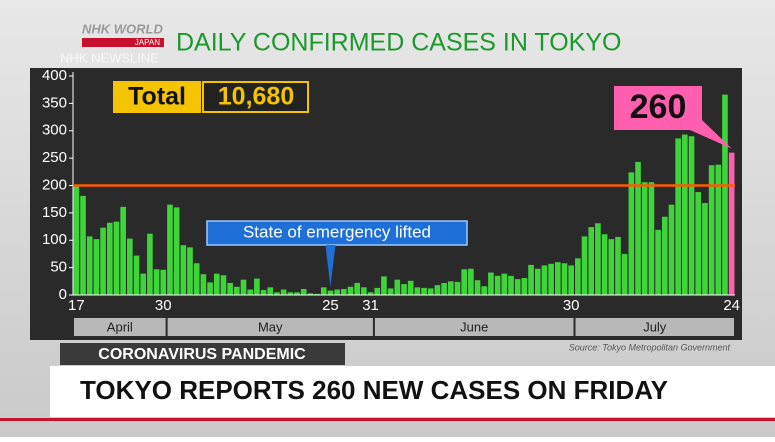 This screenshot has width=775, height=442. What do you see at coordinates (412, 391) in the screenshot?
I see `headline-bar` at bounding box center [412, 391].